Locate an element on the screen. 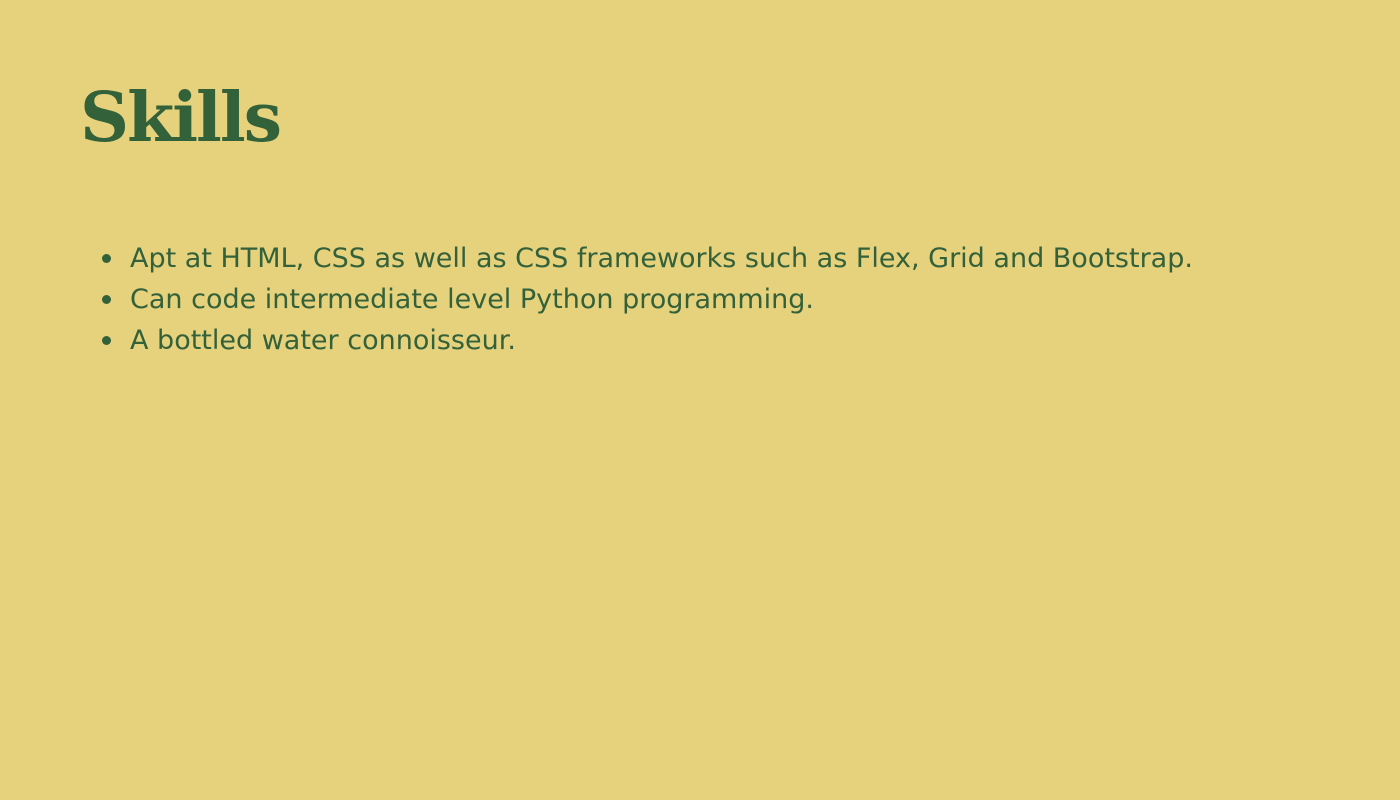 This screenshot has height=800, width=1400. page-title: Skills is located at coordinates (181, 118).